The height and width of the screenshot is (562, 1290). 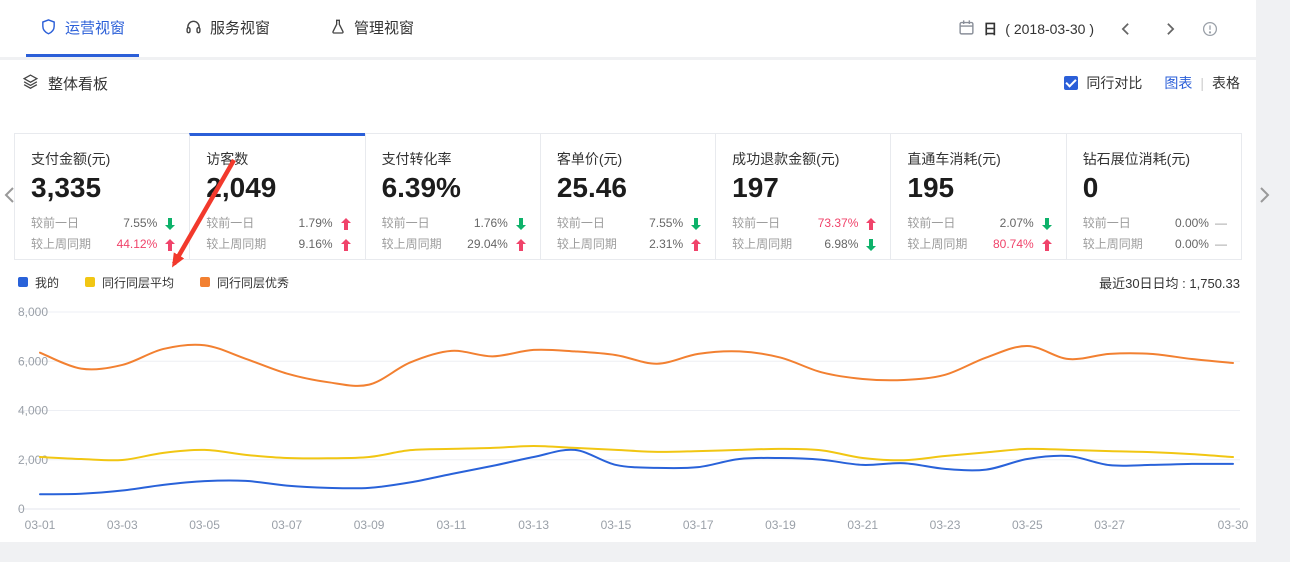 What do you see at coordinates (454, 223) in the screenshot?
I see `kpi-compare-row: 较前一日 1.76%` at bounding box center [454, 223].